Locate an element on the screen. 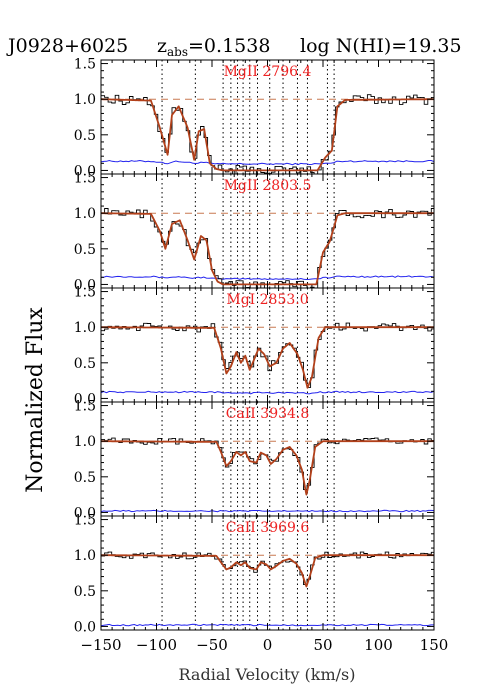  panel-1: 0.0 0.5 1.0 1.5 MgII 2796.4 is located at coordinates (254, 118).